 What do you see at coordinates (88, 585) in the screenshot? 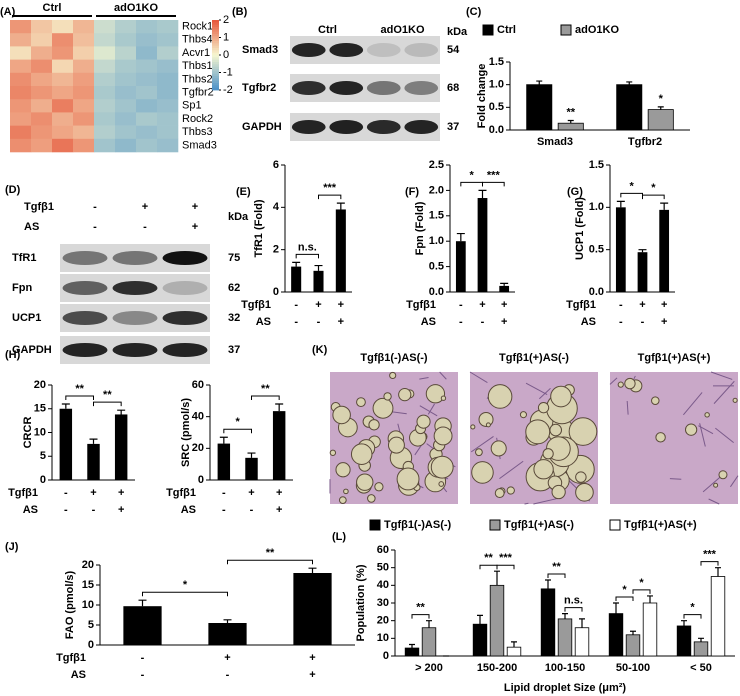
I see `y-tick-label: 15` at bounding box center [88, 585].